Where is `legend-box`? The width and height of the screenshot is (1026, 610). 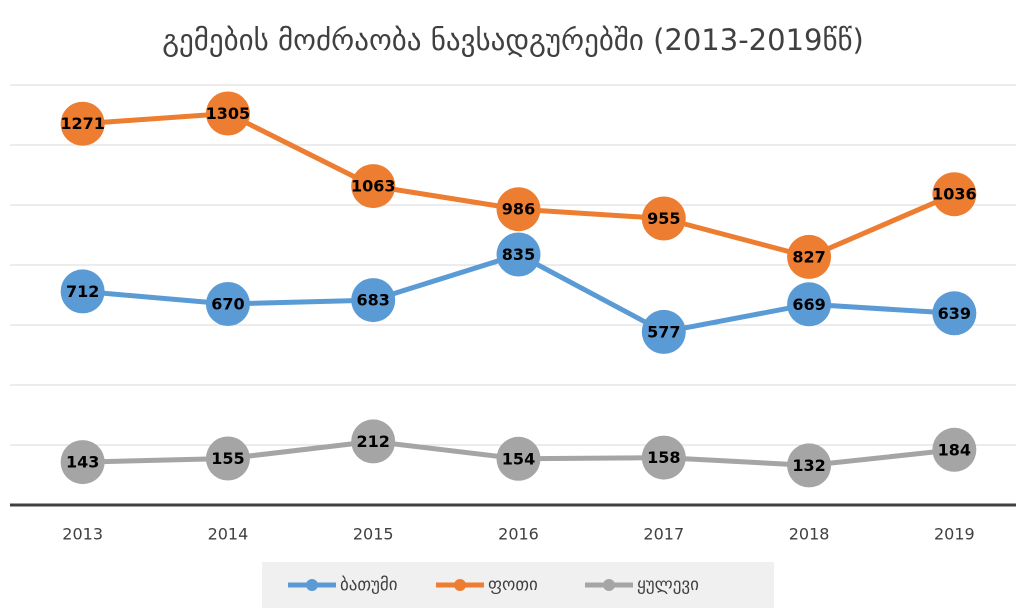
legend-box is located at coordinates (518, 585).